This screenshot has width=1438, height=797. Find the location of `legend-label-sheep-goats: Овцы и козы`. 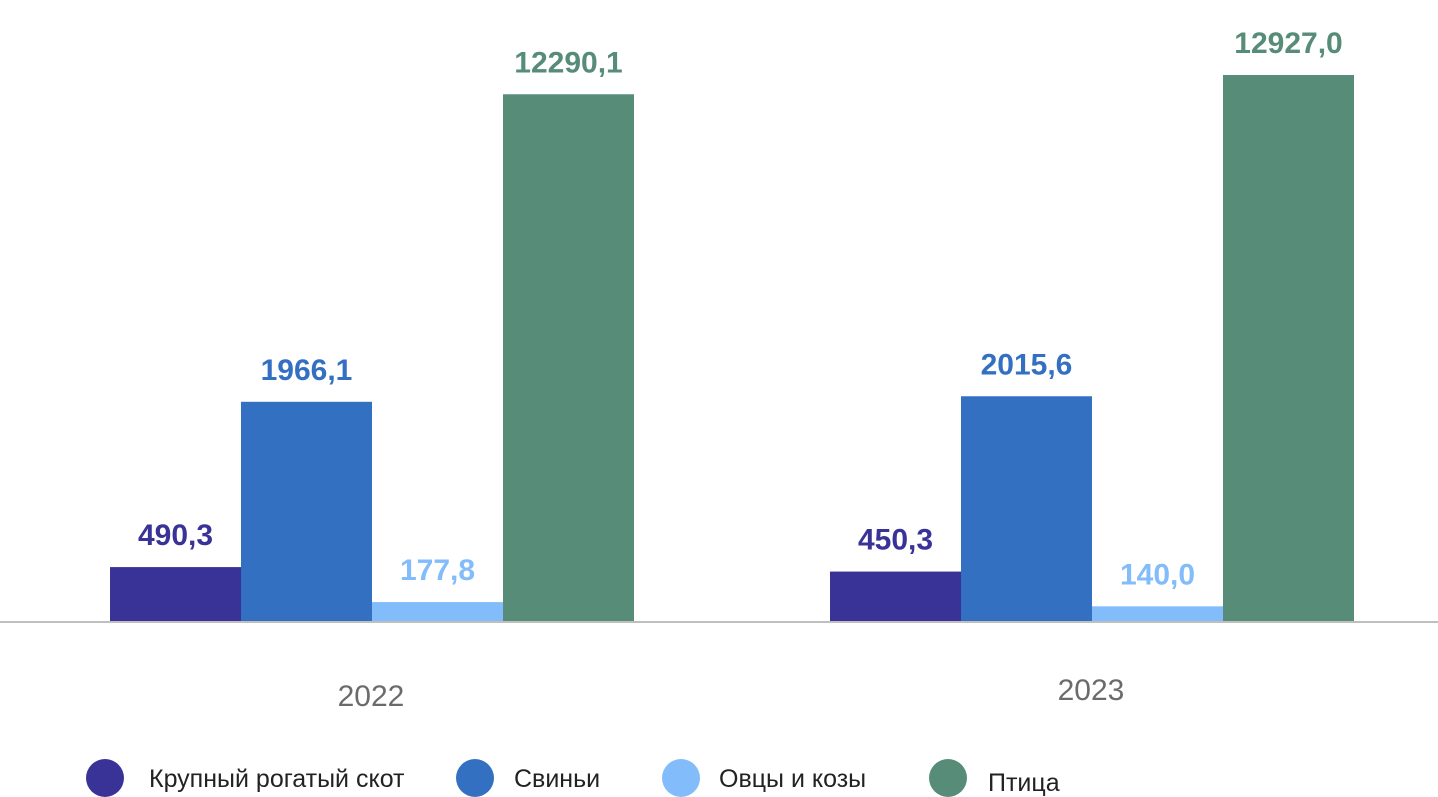

legend-label-sheep-goats: Овцы и козы is located at coordinates (792, 779).